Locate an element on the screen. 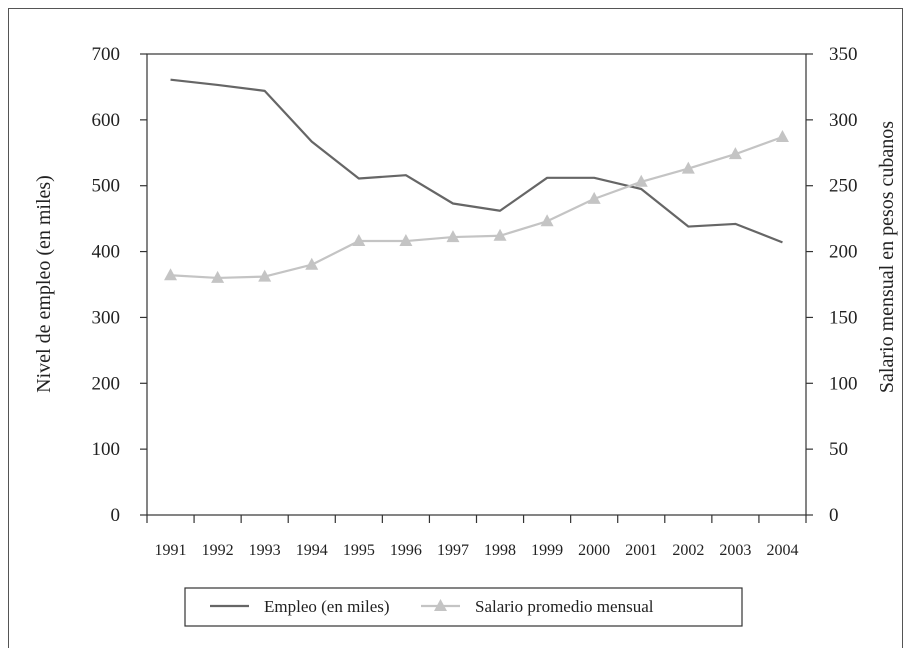 This screenshot has height=648, width=911. x-tick-label: 1993 is located at coordinates (265, 550).